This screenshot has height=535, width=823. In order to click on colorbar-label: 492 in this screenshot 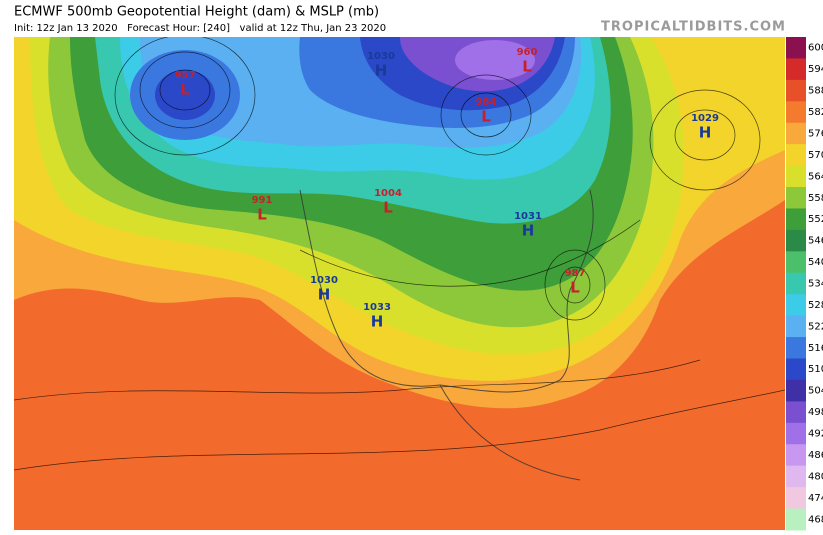, I will do `click(815, 434)`.